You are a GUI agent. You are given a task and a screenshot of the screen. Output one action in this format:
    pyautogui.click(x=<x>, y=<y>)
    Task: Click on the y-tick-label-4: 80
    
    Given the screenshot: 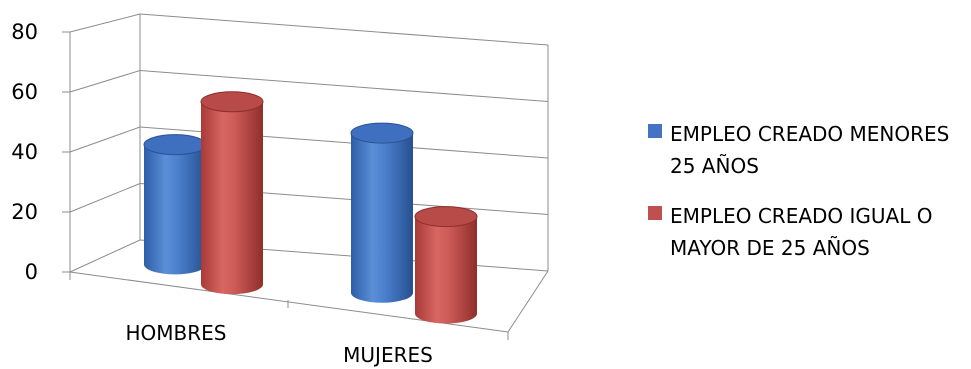 What is the action you would take?
    pyautogui.click(x=24, y=32)
    